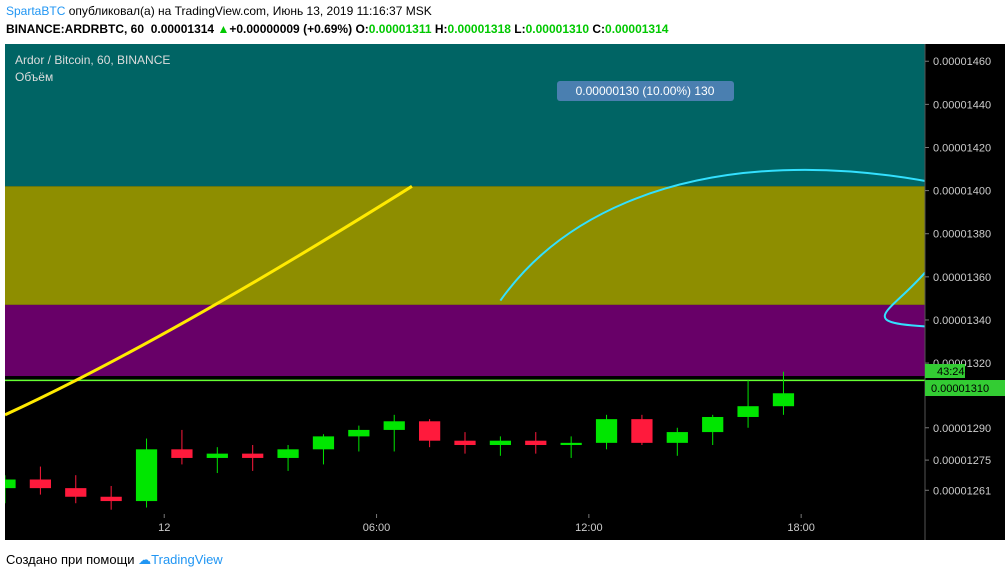 The height and width of the screenshot is (578, 1006). What do you see at coordinates (34, 77) in the screenshot?
I see `volume-label: Объём` at bounding box center [34, 77].